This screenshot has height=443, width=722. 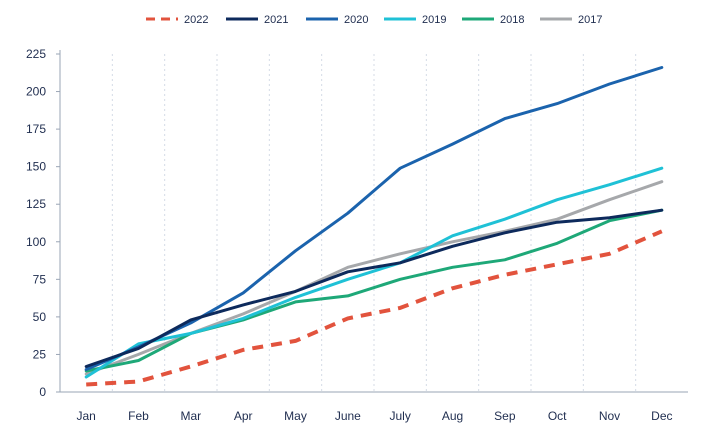 I want to click on legend-item-2018: 2018, so click(x=493, y=20).